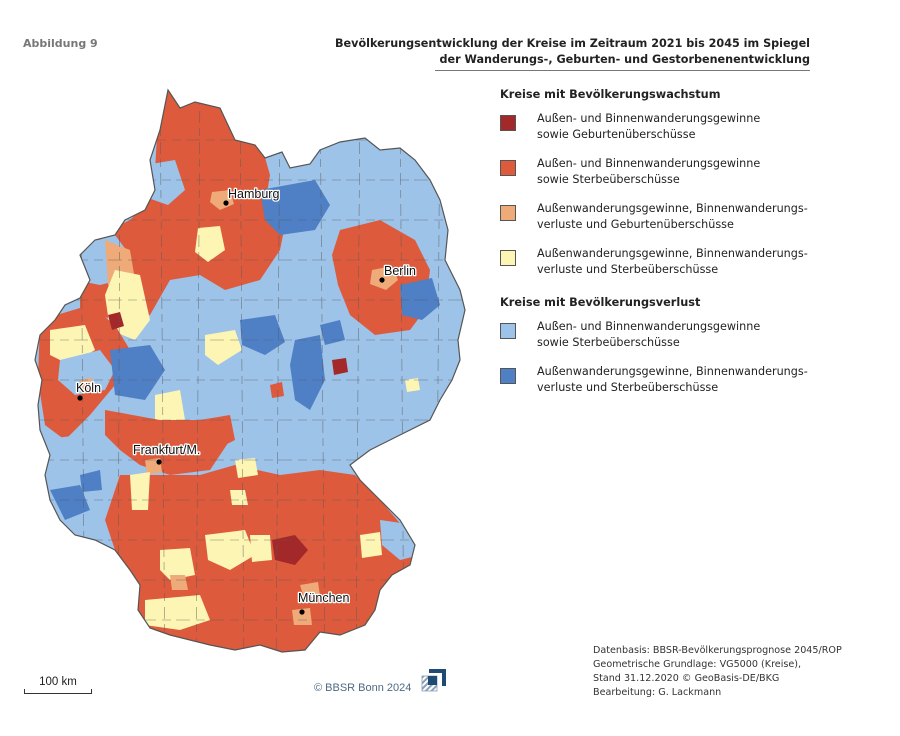 This screenshot has width=900, height=736. I want to click on legend-text: verluste und Geburtenüberschüsse, so click(635, 224).